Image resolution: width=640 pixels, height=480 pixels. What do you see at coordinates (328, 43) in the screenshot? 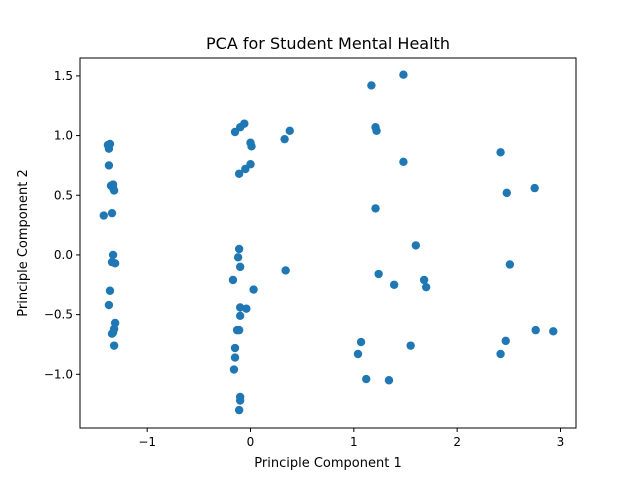
I see `chart-title: PCA for Student Mental Health` at bounding box center [328, 43].